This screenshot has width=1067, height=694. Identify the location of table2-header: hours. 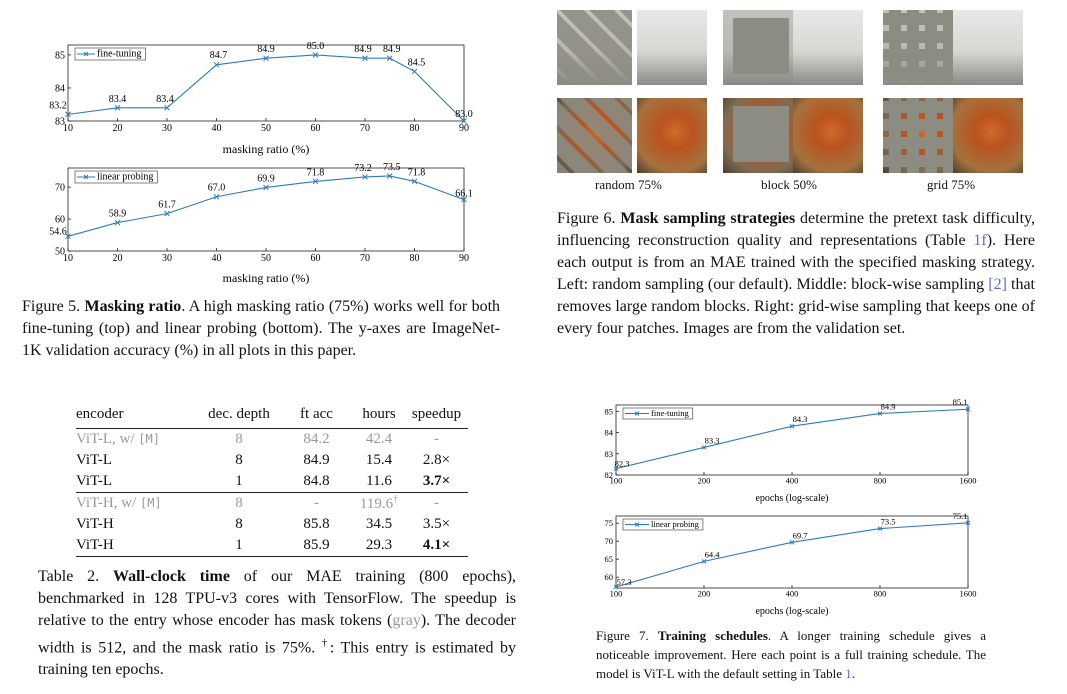
(379, 414).